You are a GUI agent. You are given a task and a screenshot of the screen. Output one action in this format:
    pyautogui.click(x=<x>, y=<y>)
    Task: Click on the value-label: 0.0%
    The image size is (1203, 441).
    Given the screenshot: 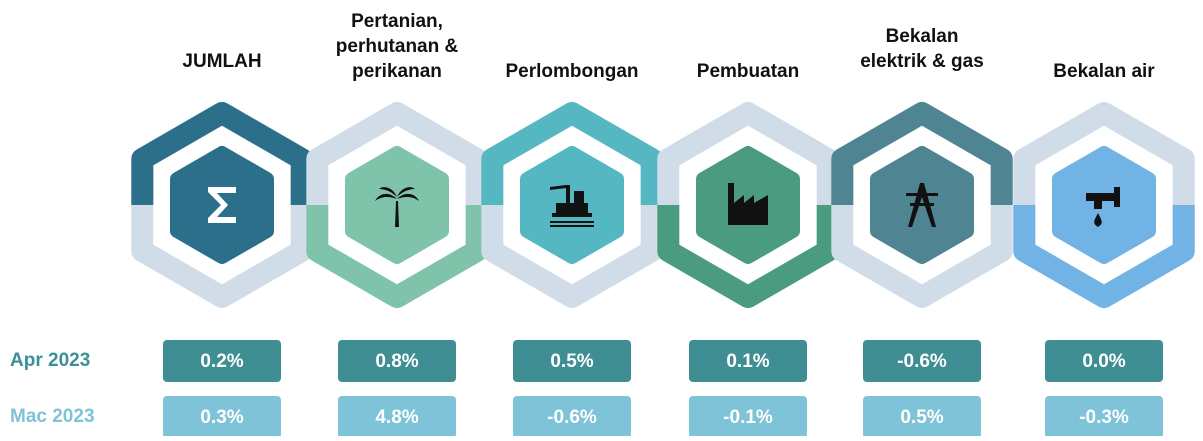 What is the action you would take?
    pyautogui.click(x=1103, y=361)
    